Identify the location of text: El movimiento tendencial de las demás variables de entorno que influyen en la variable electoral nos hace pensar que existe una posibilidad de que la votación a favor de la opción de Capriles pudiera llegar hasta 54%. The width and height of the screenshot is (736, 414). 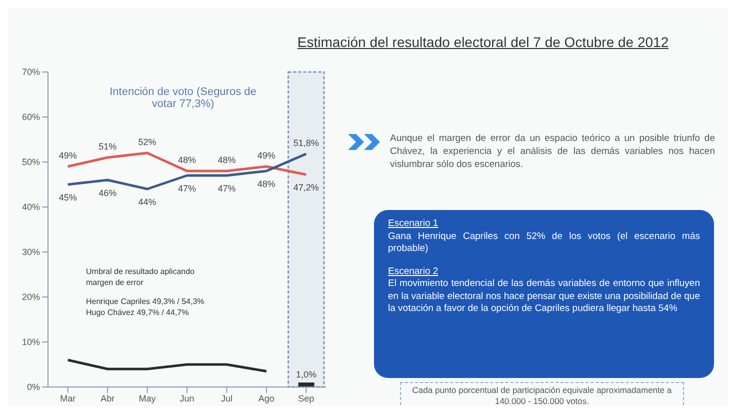
(544, 297).